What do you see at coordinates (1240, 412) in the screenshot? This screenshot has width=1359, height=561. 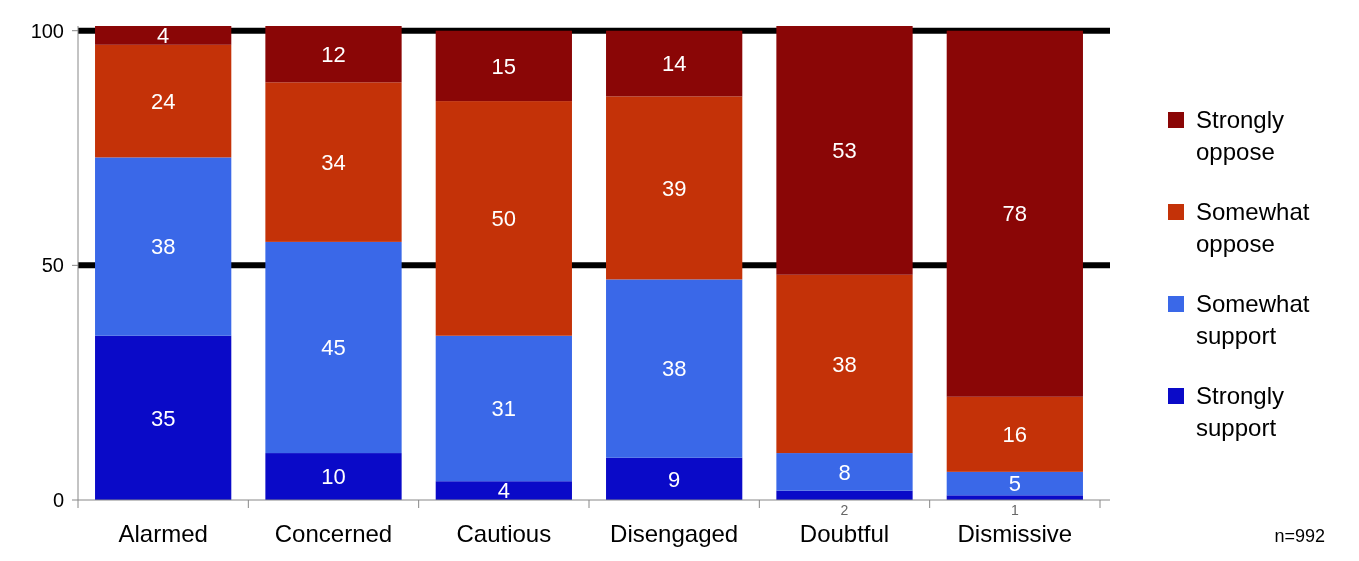 I see `legend-label: Strongly support` at bounding box center [1240, 412].